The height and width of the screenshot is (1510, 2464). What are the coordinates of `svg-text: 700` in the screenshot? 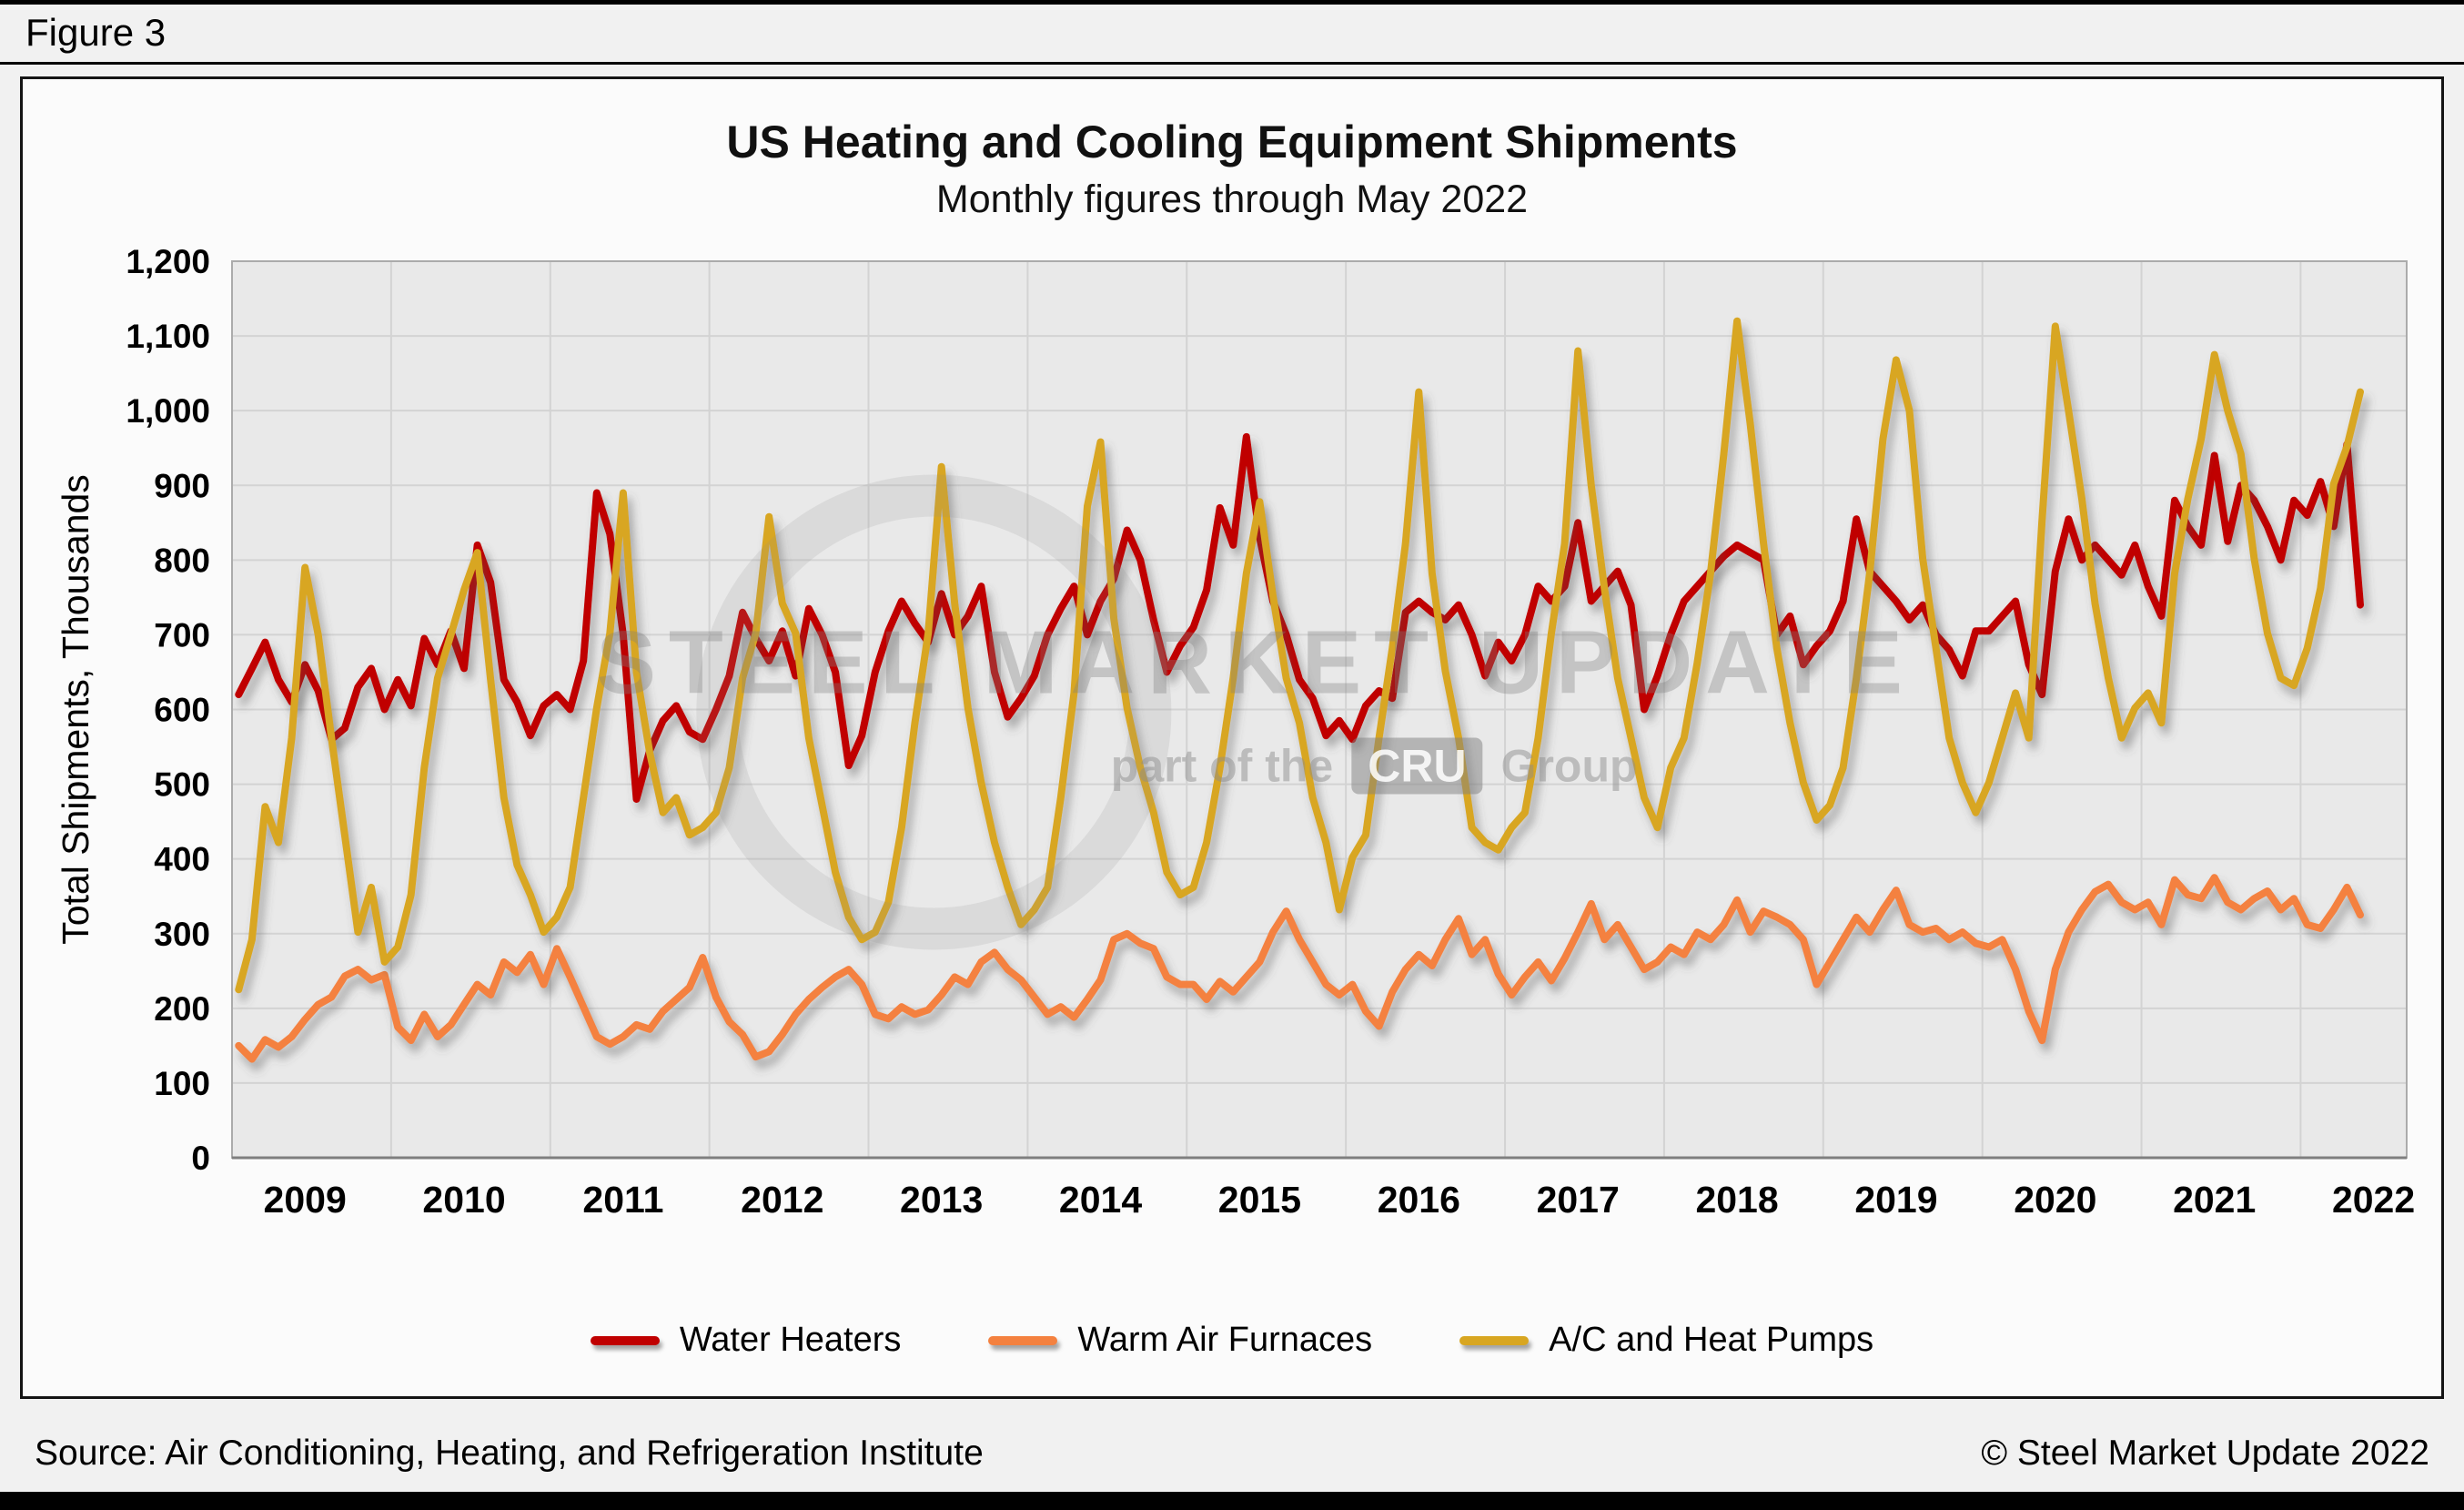 It's located at (182, 635).